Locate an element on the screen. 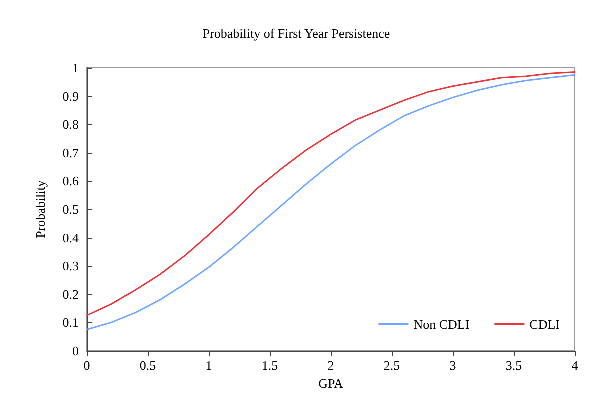 Image resolution: width=593 pixels, height=408 pixels. x-tick-label: 0.5 is located at coordinates (148, 365).